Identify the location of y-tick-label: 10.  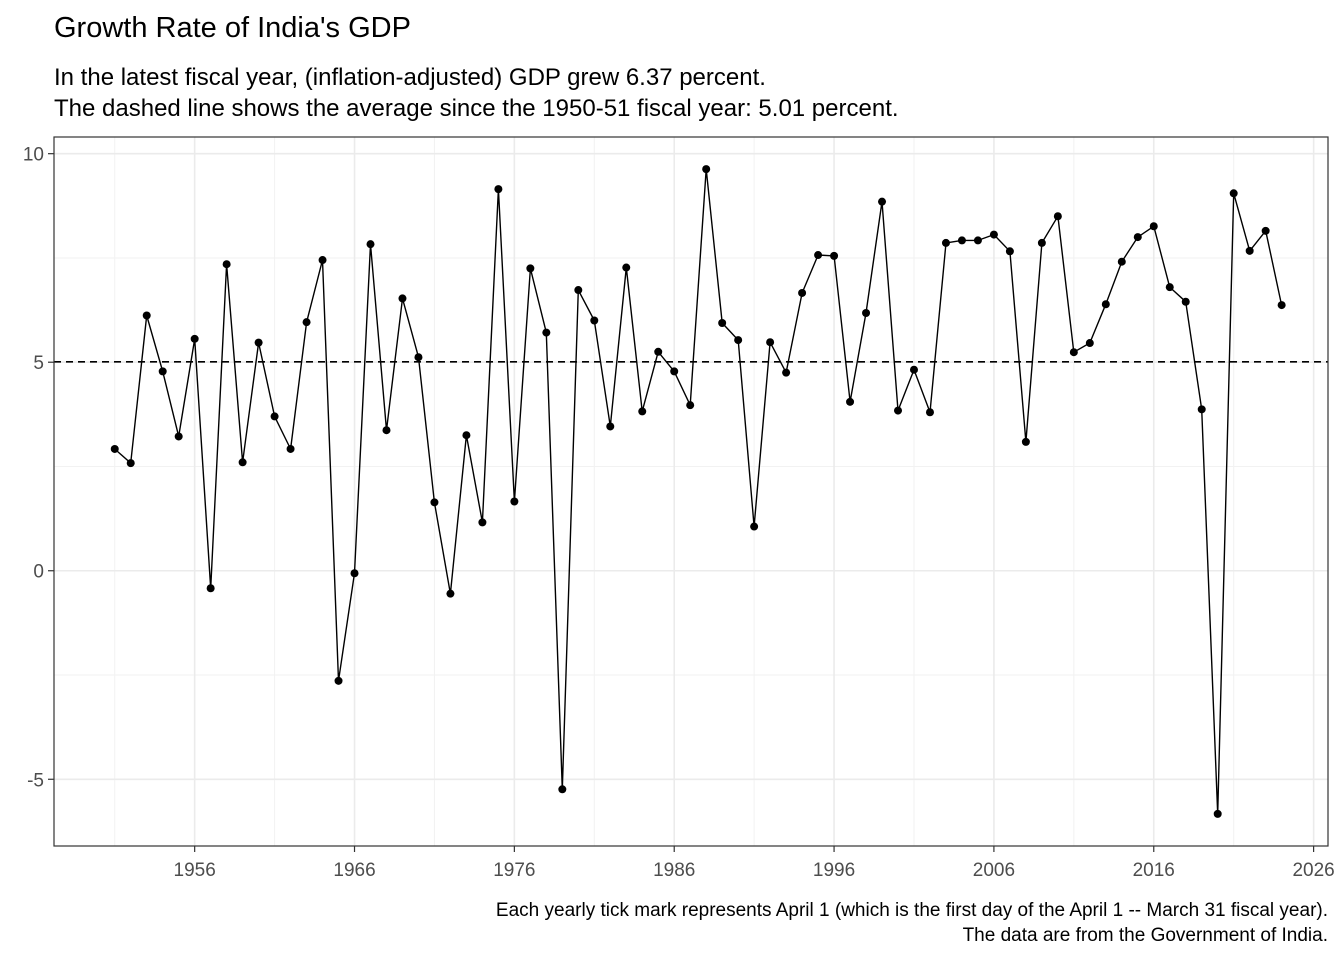
(33, 155).